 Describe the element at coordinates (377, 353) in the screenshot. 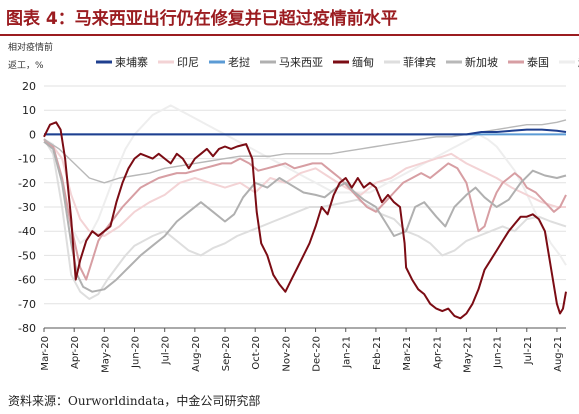

I see `x-tick-label: Feb-21` at that location.